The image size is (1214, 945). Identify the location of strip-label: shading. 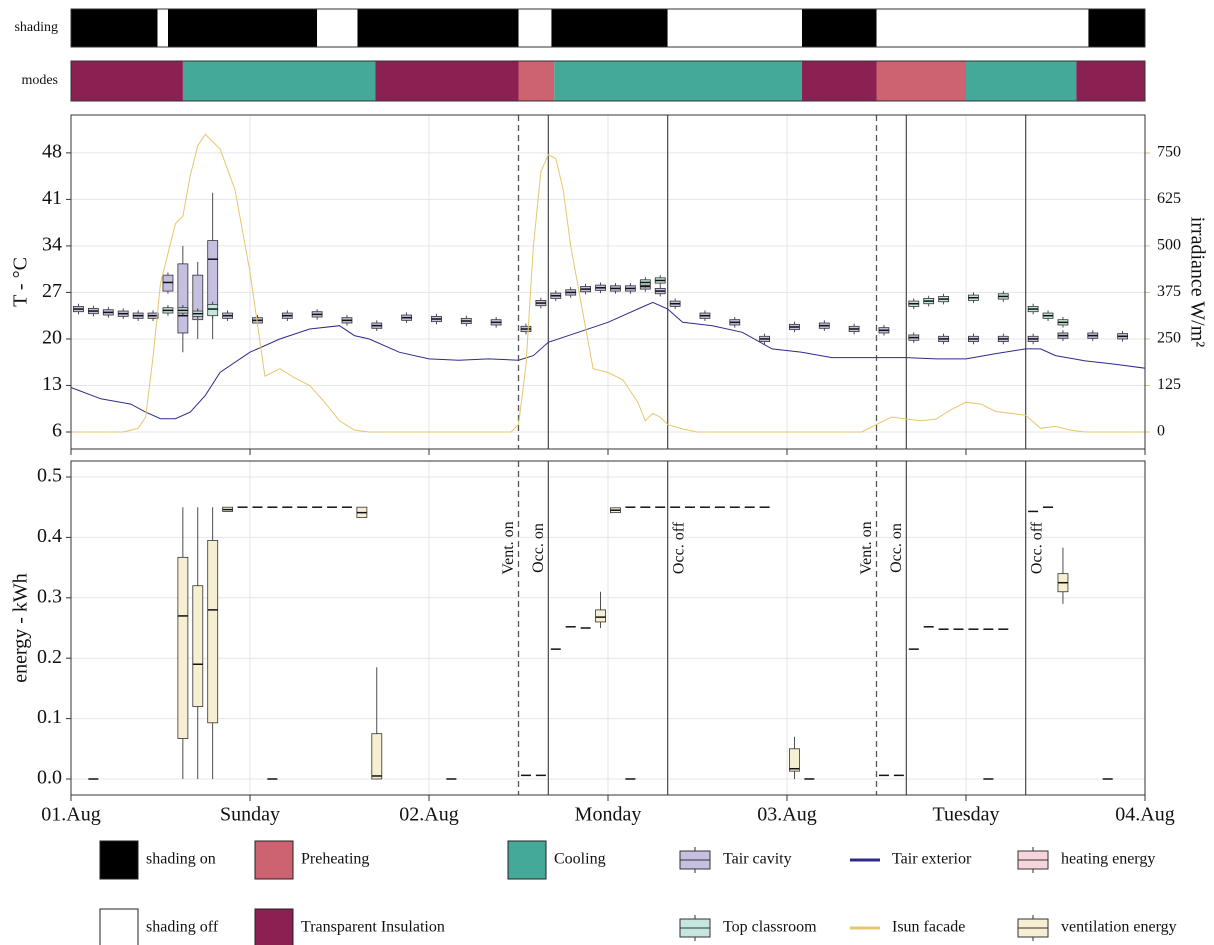
(36, 27).